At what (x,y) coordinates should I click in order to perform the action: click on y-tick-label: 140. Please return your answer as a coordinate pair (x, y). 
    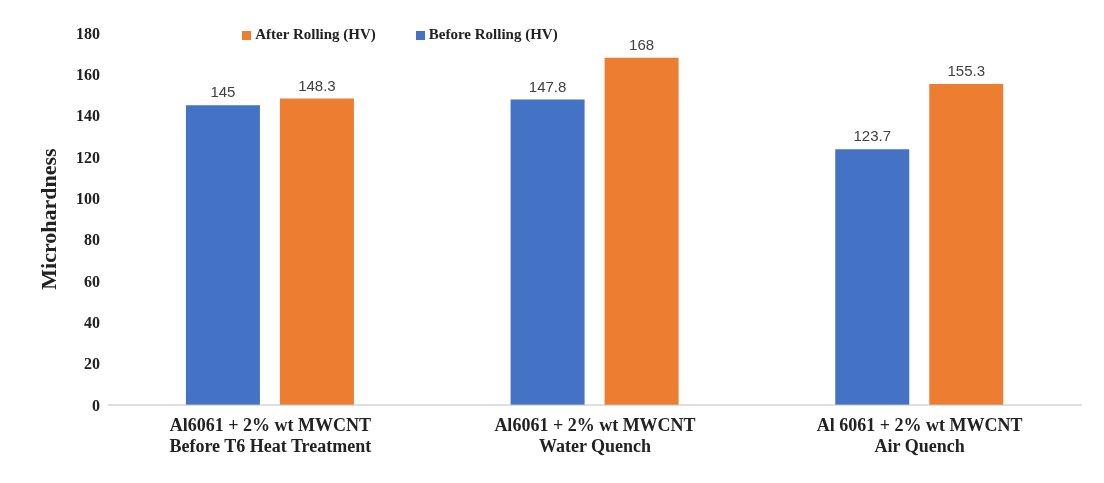
    Looking at the image, I should click on (88, 116).